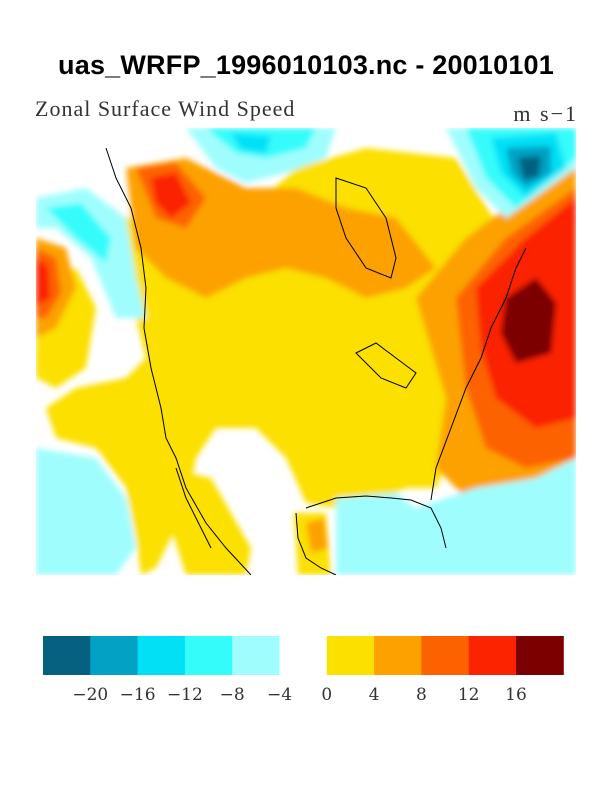  I want to click on plot-title: uas_WRFP_1996010103.nc - 20010101, so click(306, 65).